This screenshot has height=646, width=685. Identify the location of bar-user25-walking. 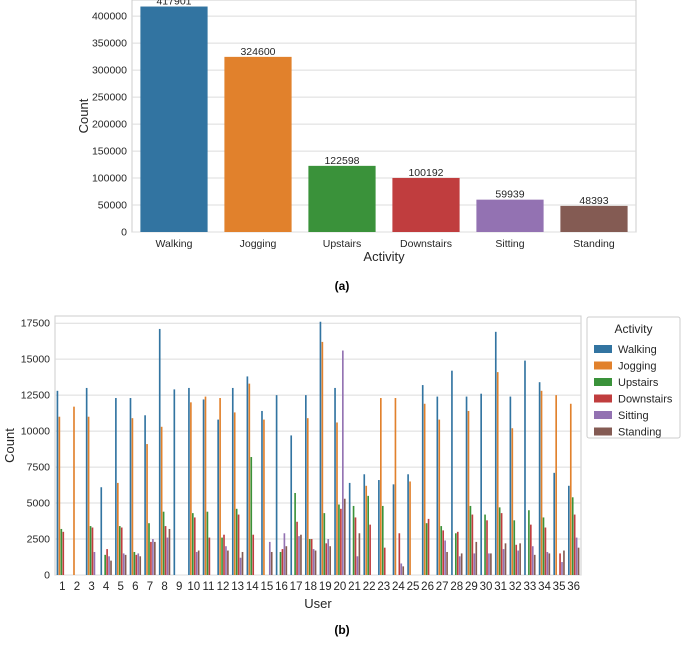
(408, 524).